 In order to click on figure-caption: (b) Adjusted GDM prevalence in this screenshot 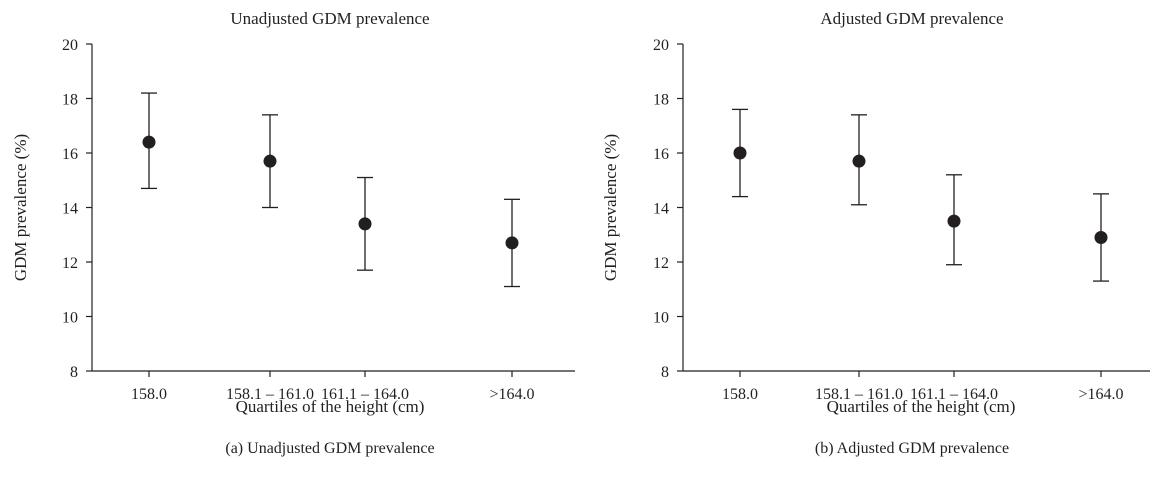, I will do `click(912, 448)`.